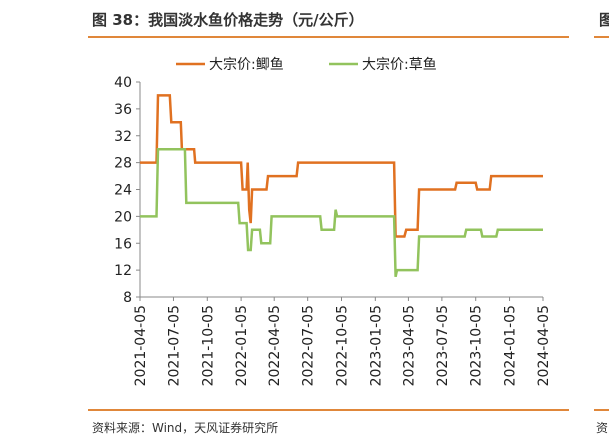 The width and height of the screenshot is (609, 447). What do you see at coordinates (399, 64) in the screenshot?
I see `legend-label: 大宗价:草鱼` at bounding box center [399, 64].